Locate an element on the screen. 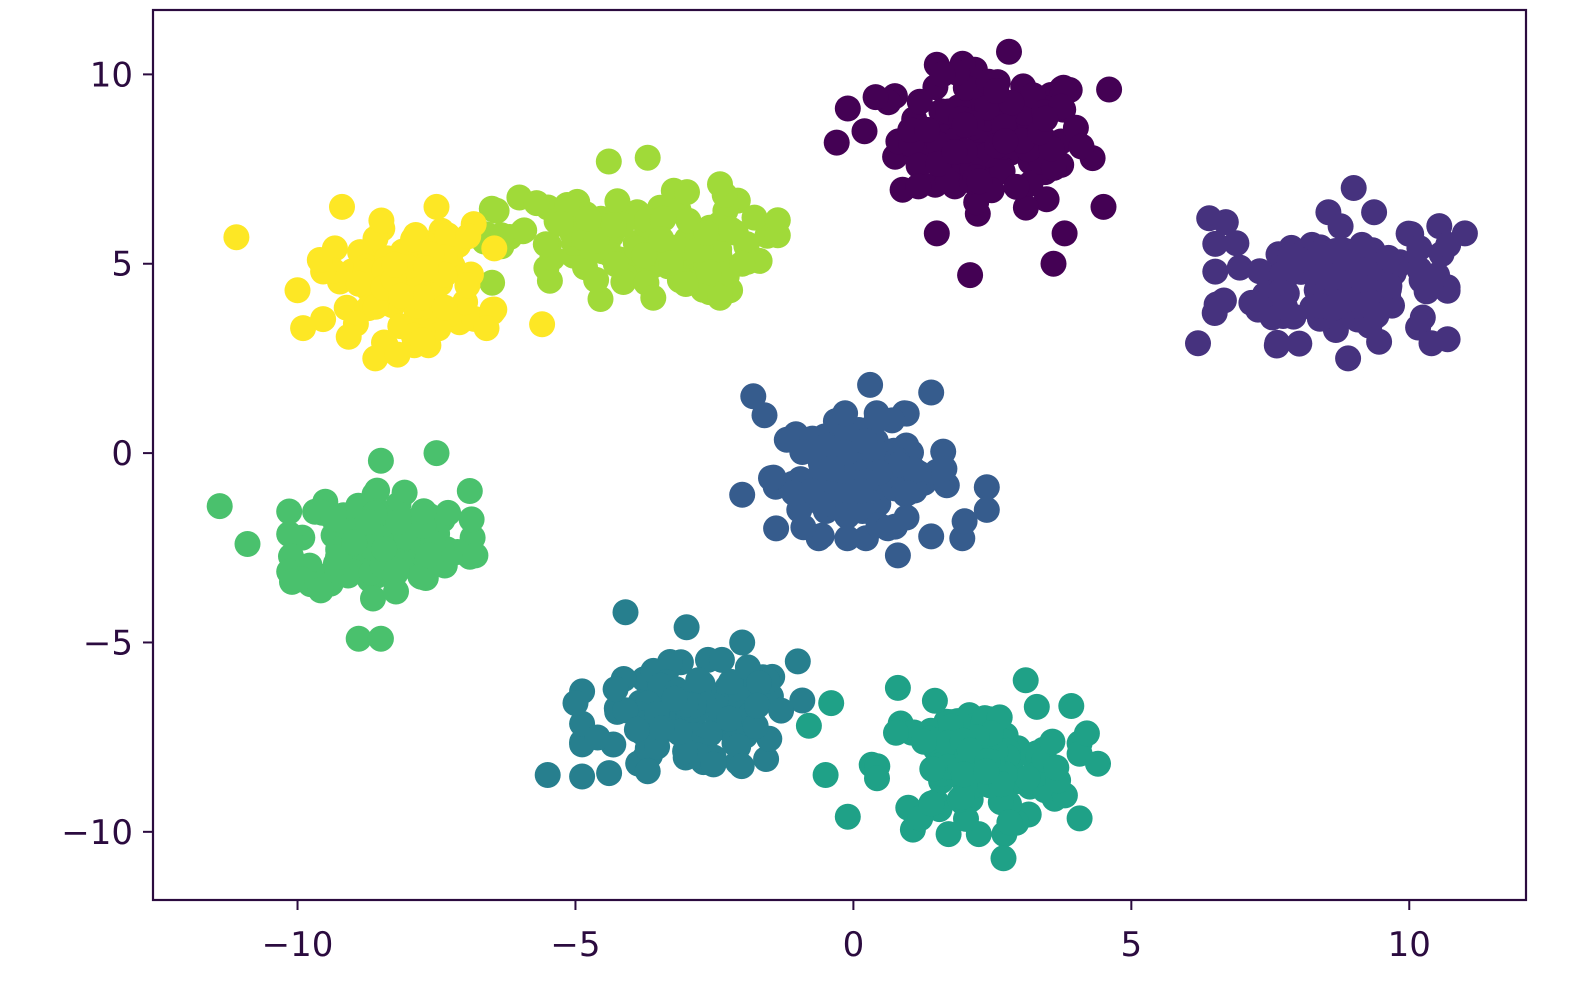  y-axis-ticks: 10 5 0 −5 −10 is located at coordinates (107, 454).